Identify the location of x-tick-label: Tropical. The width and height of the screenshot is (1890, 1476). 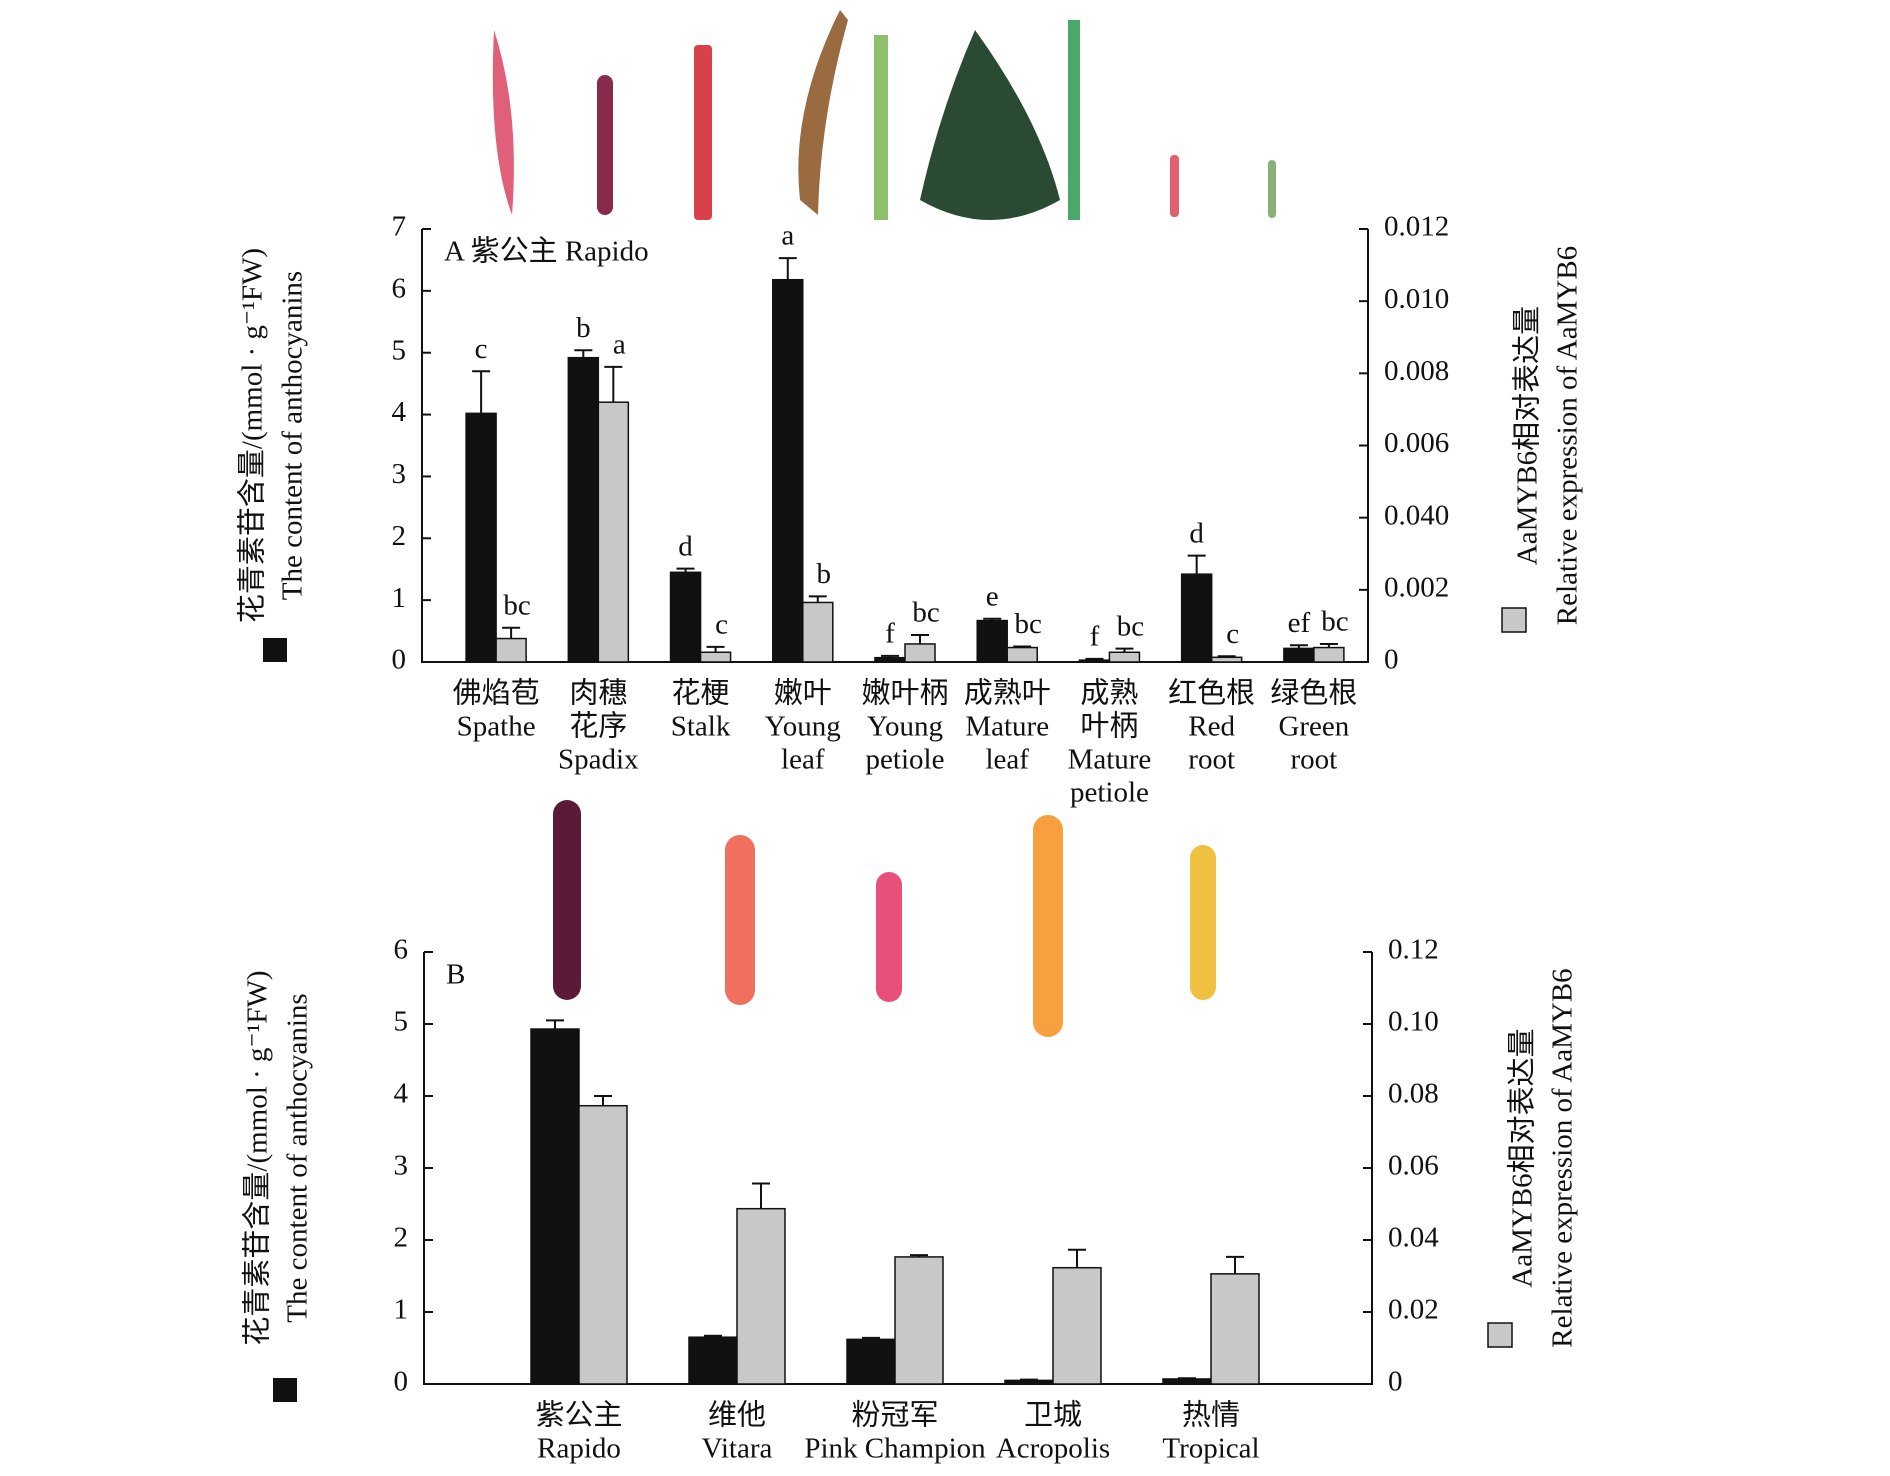
(1210, 1449).